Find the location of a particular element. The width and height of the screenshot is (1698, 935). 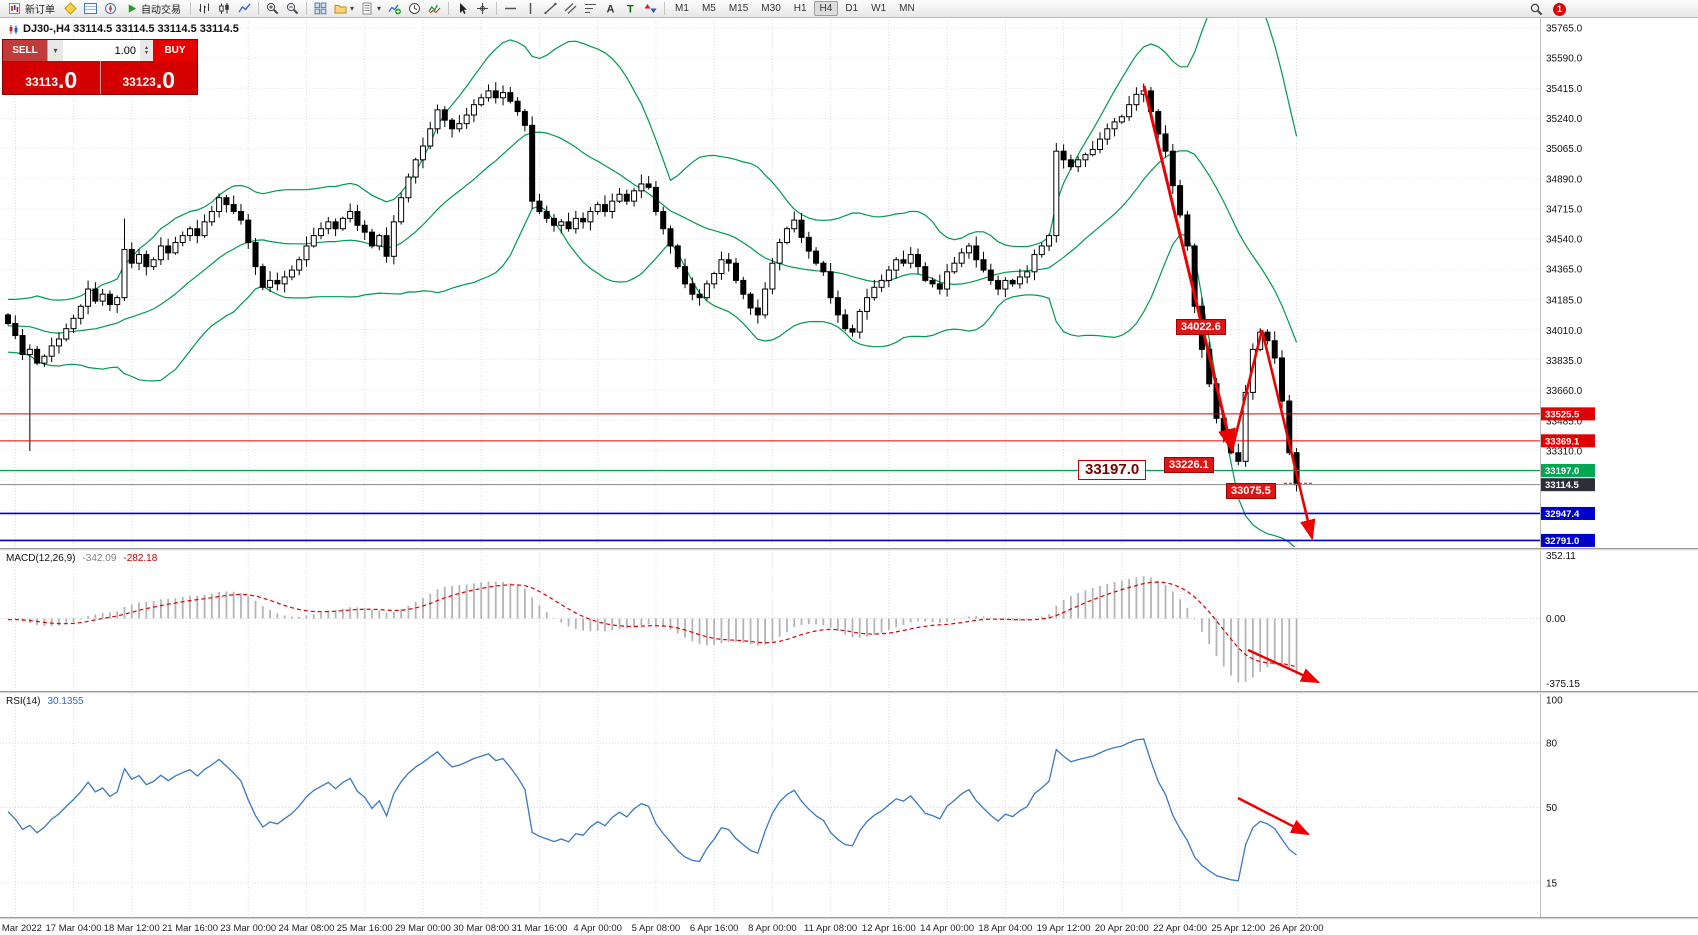

volume-input: 1.00 is located at coordinates (101, 50).